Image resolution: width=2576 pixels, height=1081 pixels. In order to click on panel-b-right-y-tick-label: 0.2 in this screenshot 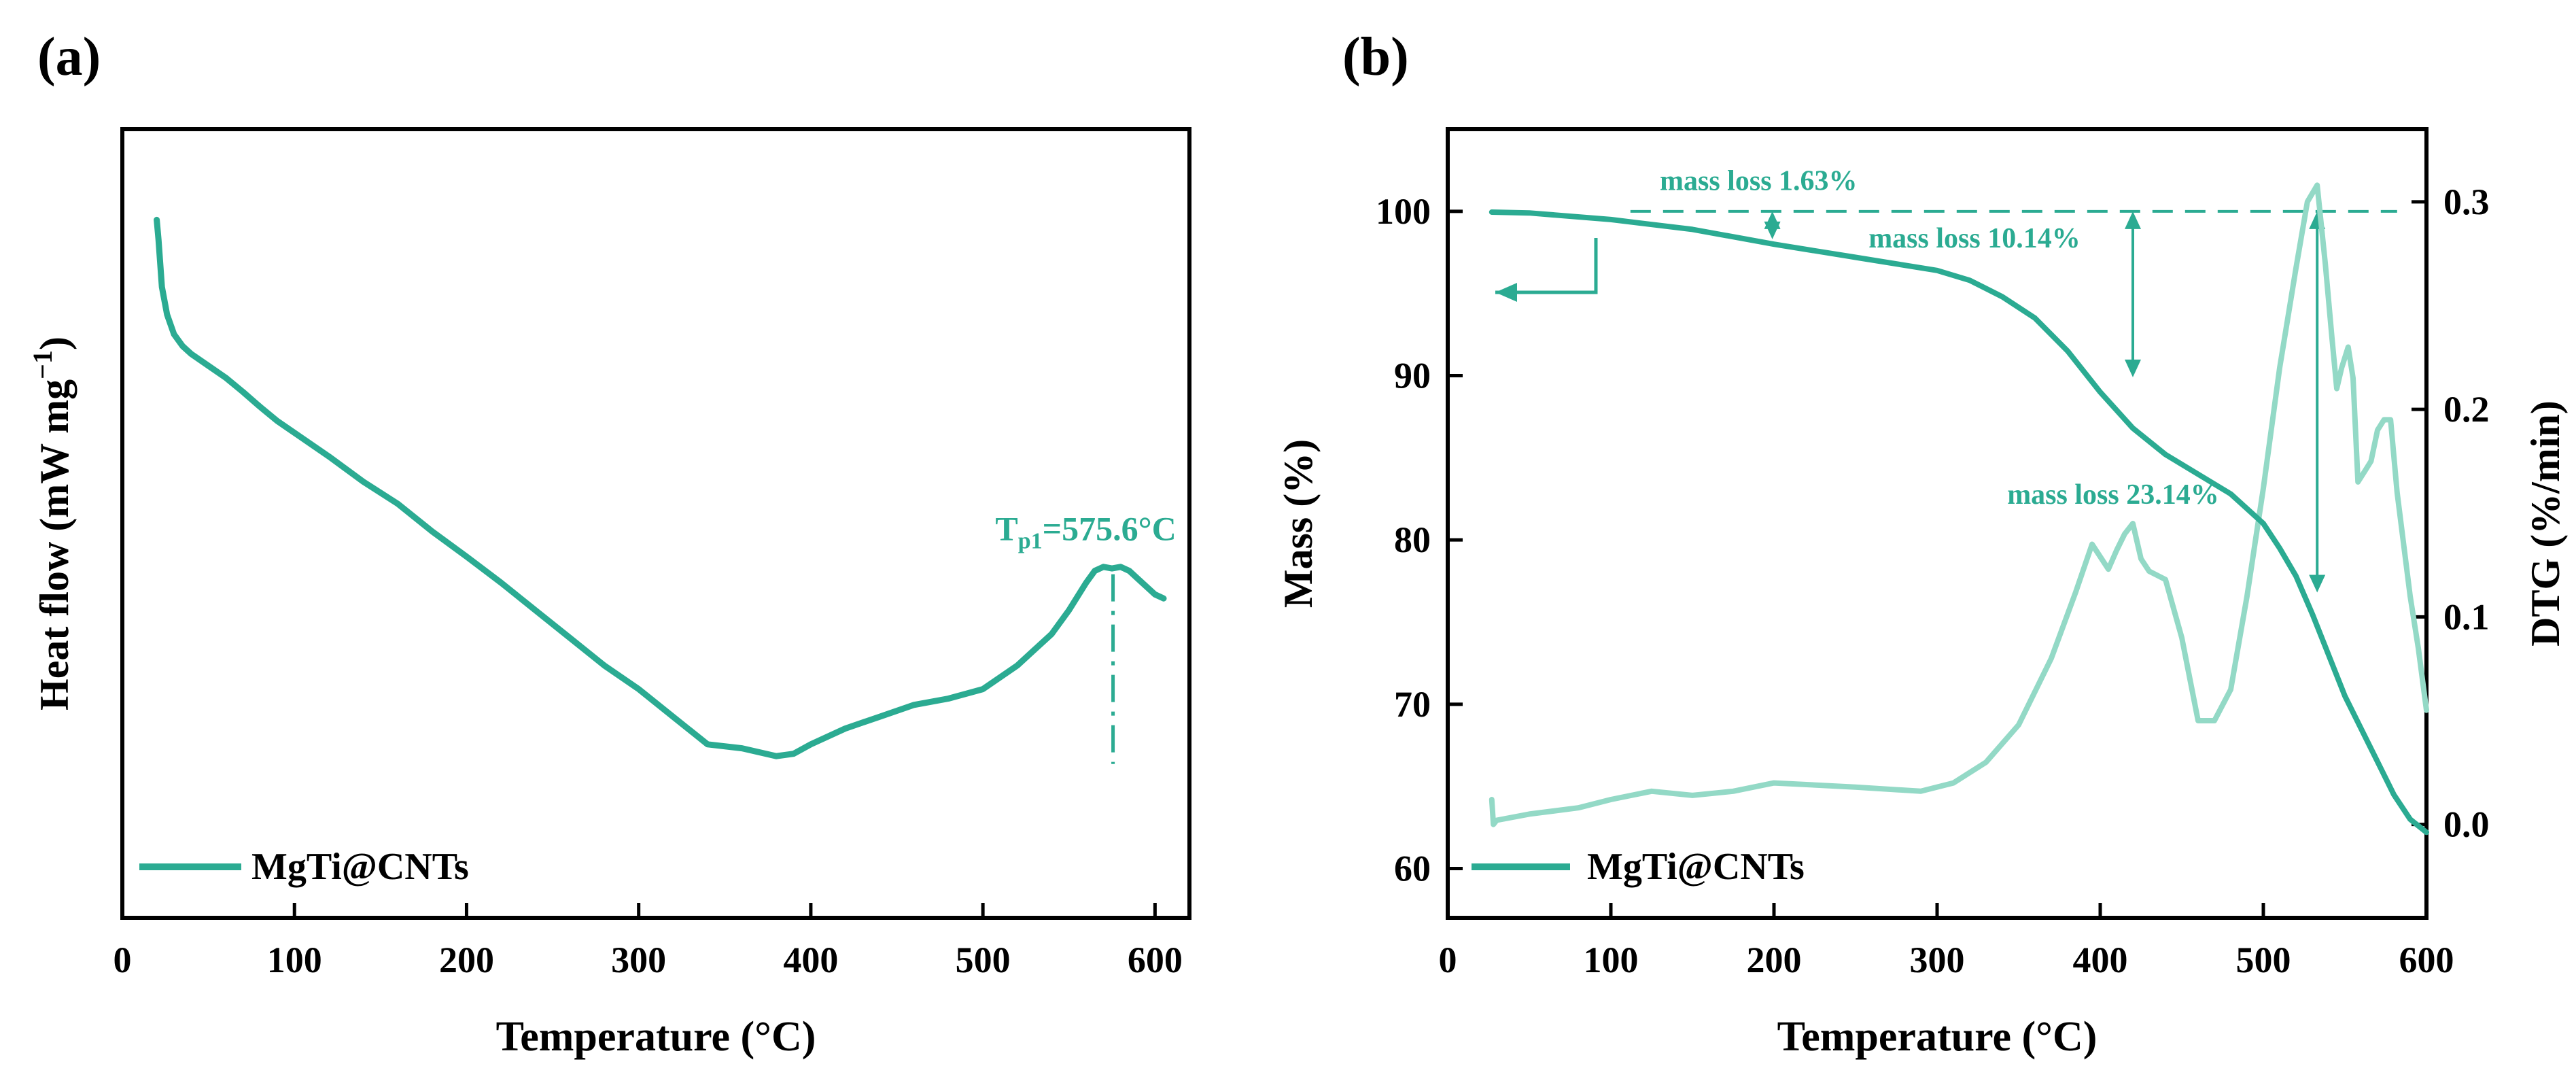, I will do `click(2466, 409)`.